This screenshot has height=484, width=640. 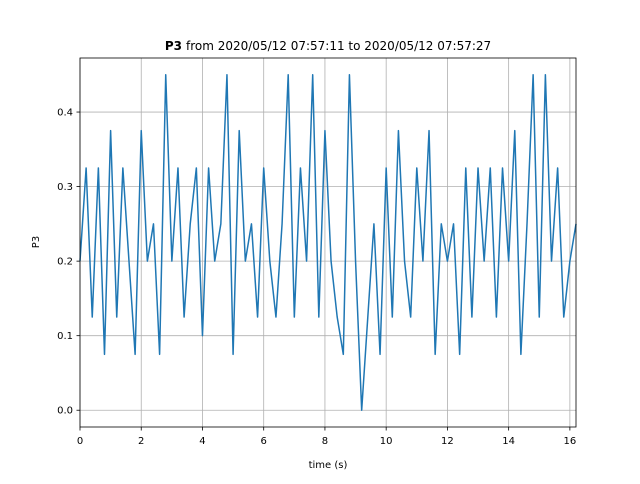 I want to click on x-tick-label: 10, so click(x=386, y=441).